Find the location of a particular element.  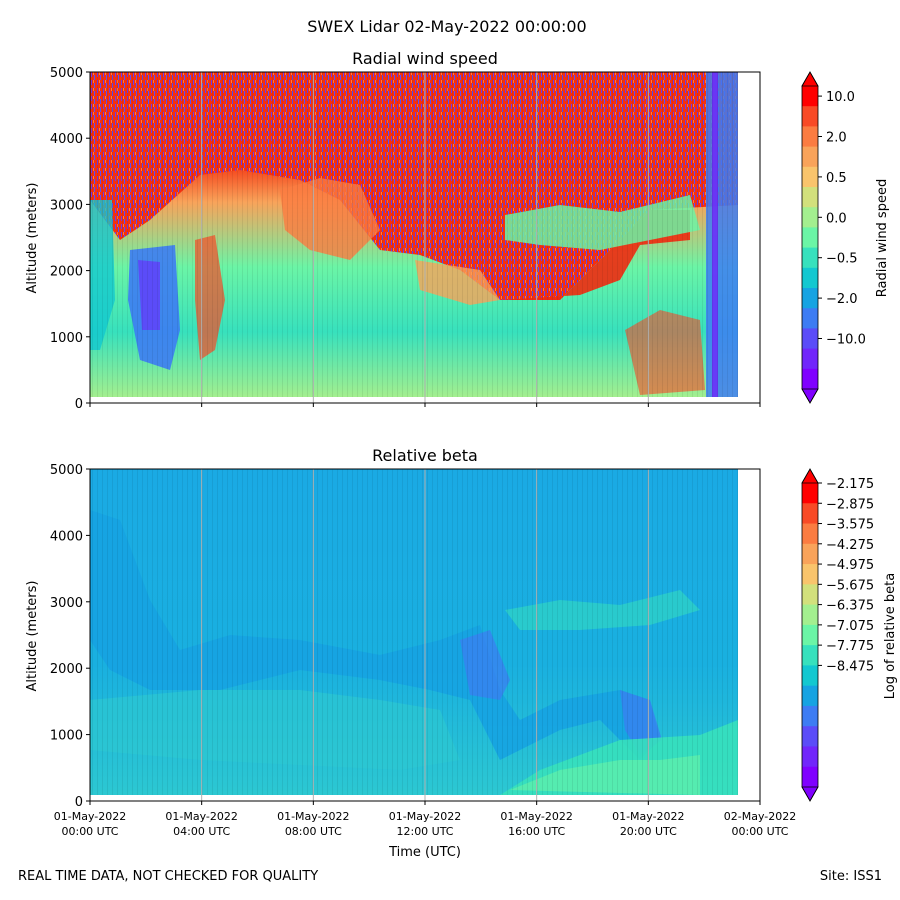

x-tick-label-date: 02-May-2022 is located at coordinates (760, 816).